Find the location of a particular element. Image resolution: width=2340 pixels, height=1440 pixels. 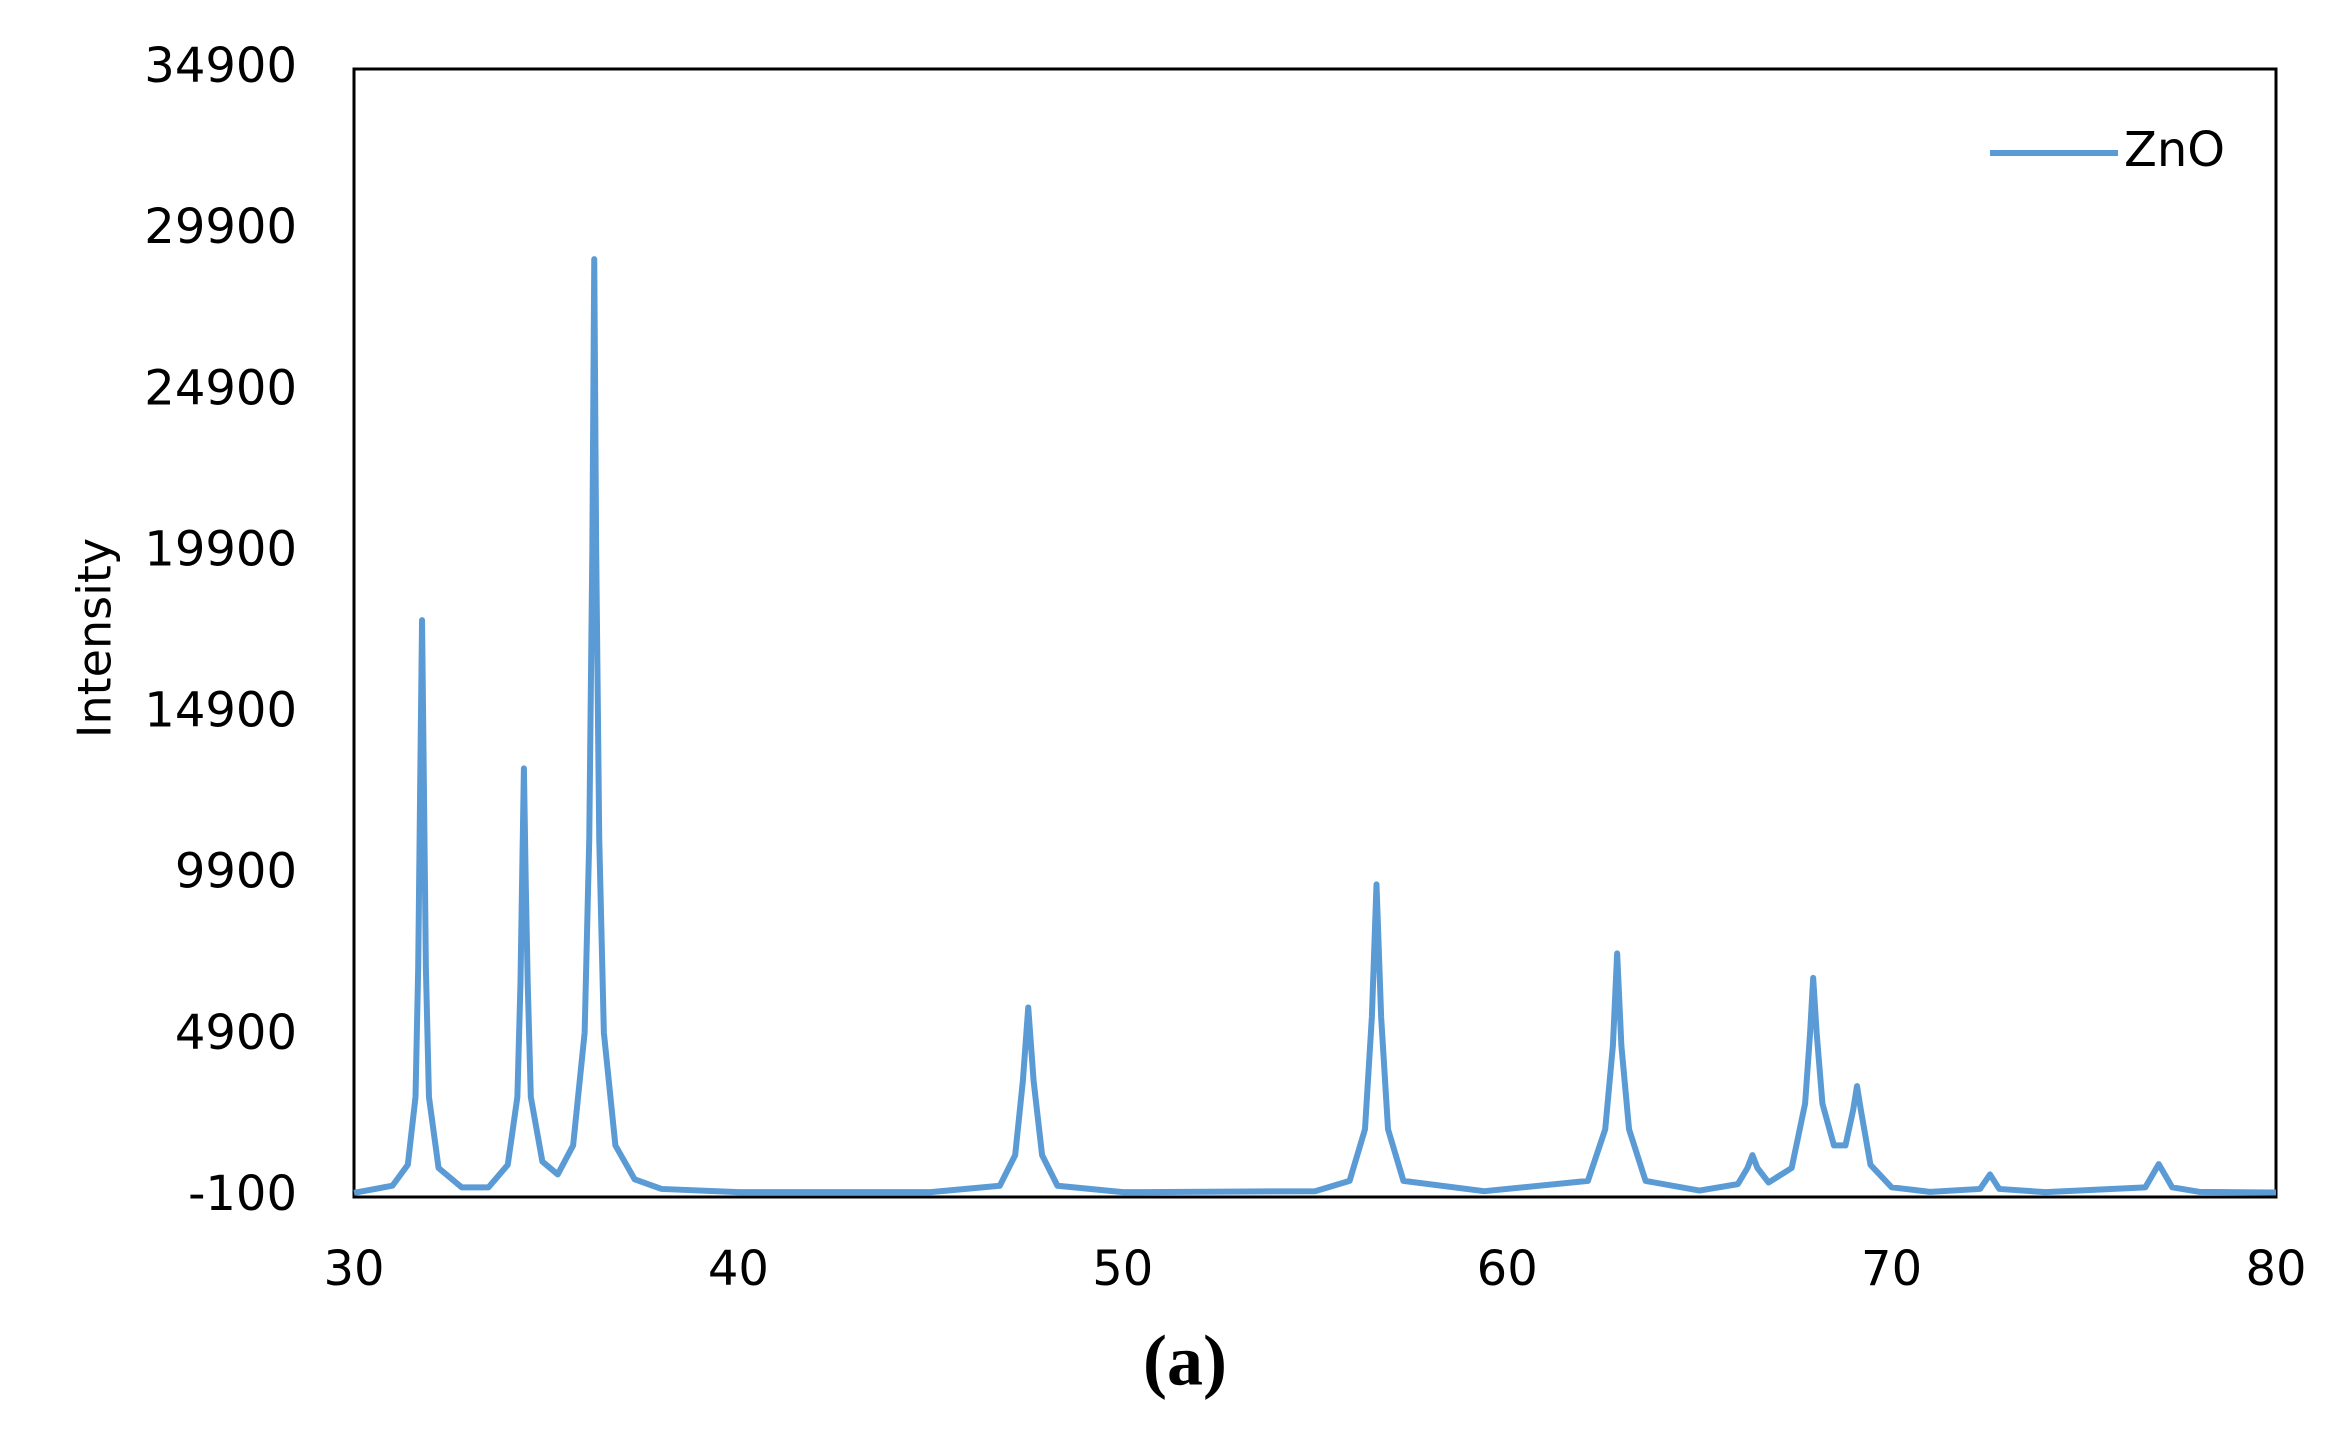

x-tick-label: 30 is located at coordinates (353, 1269).